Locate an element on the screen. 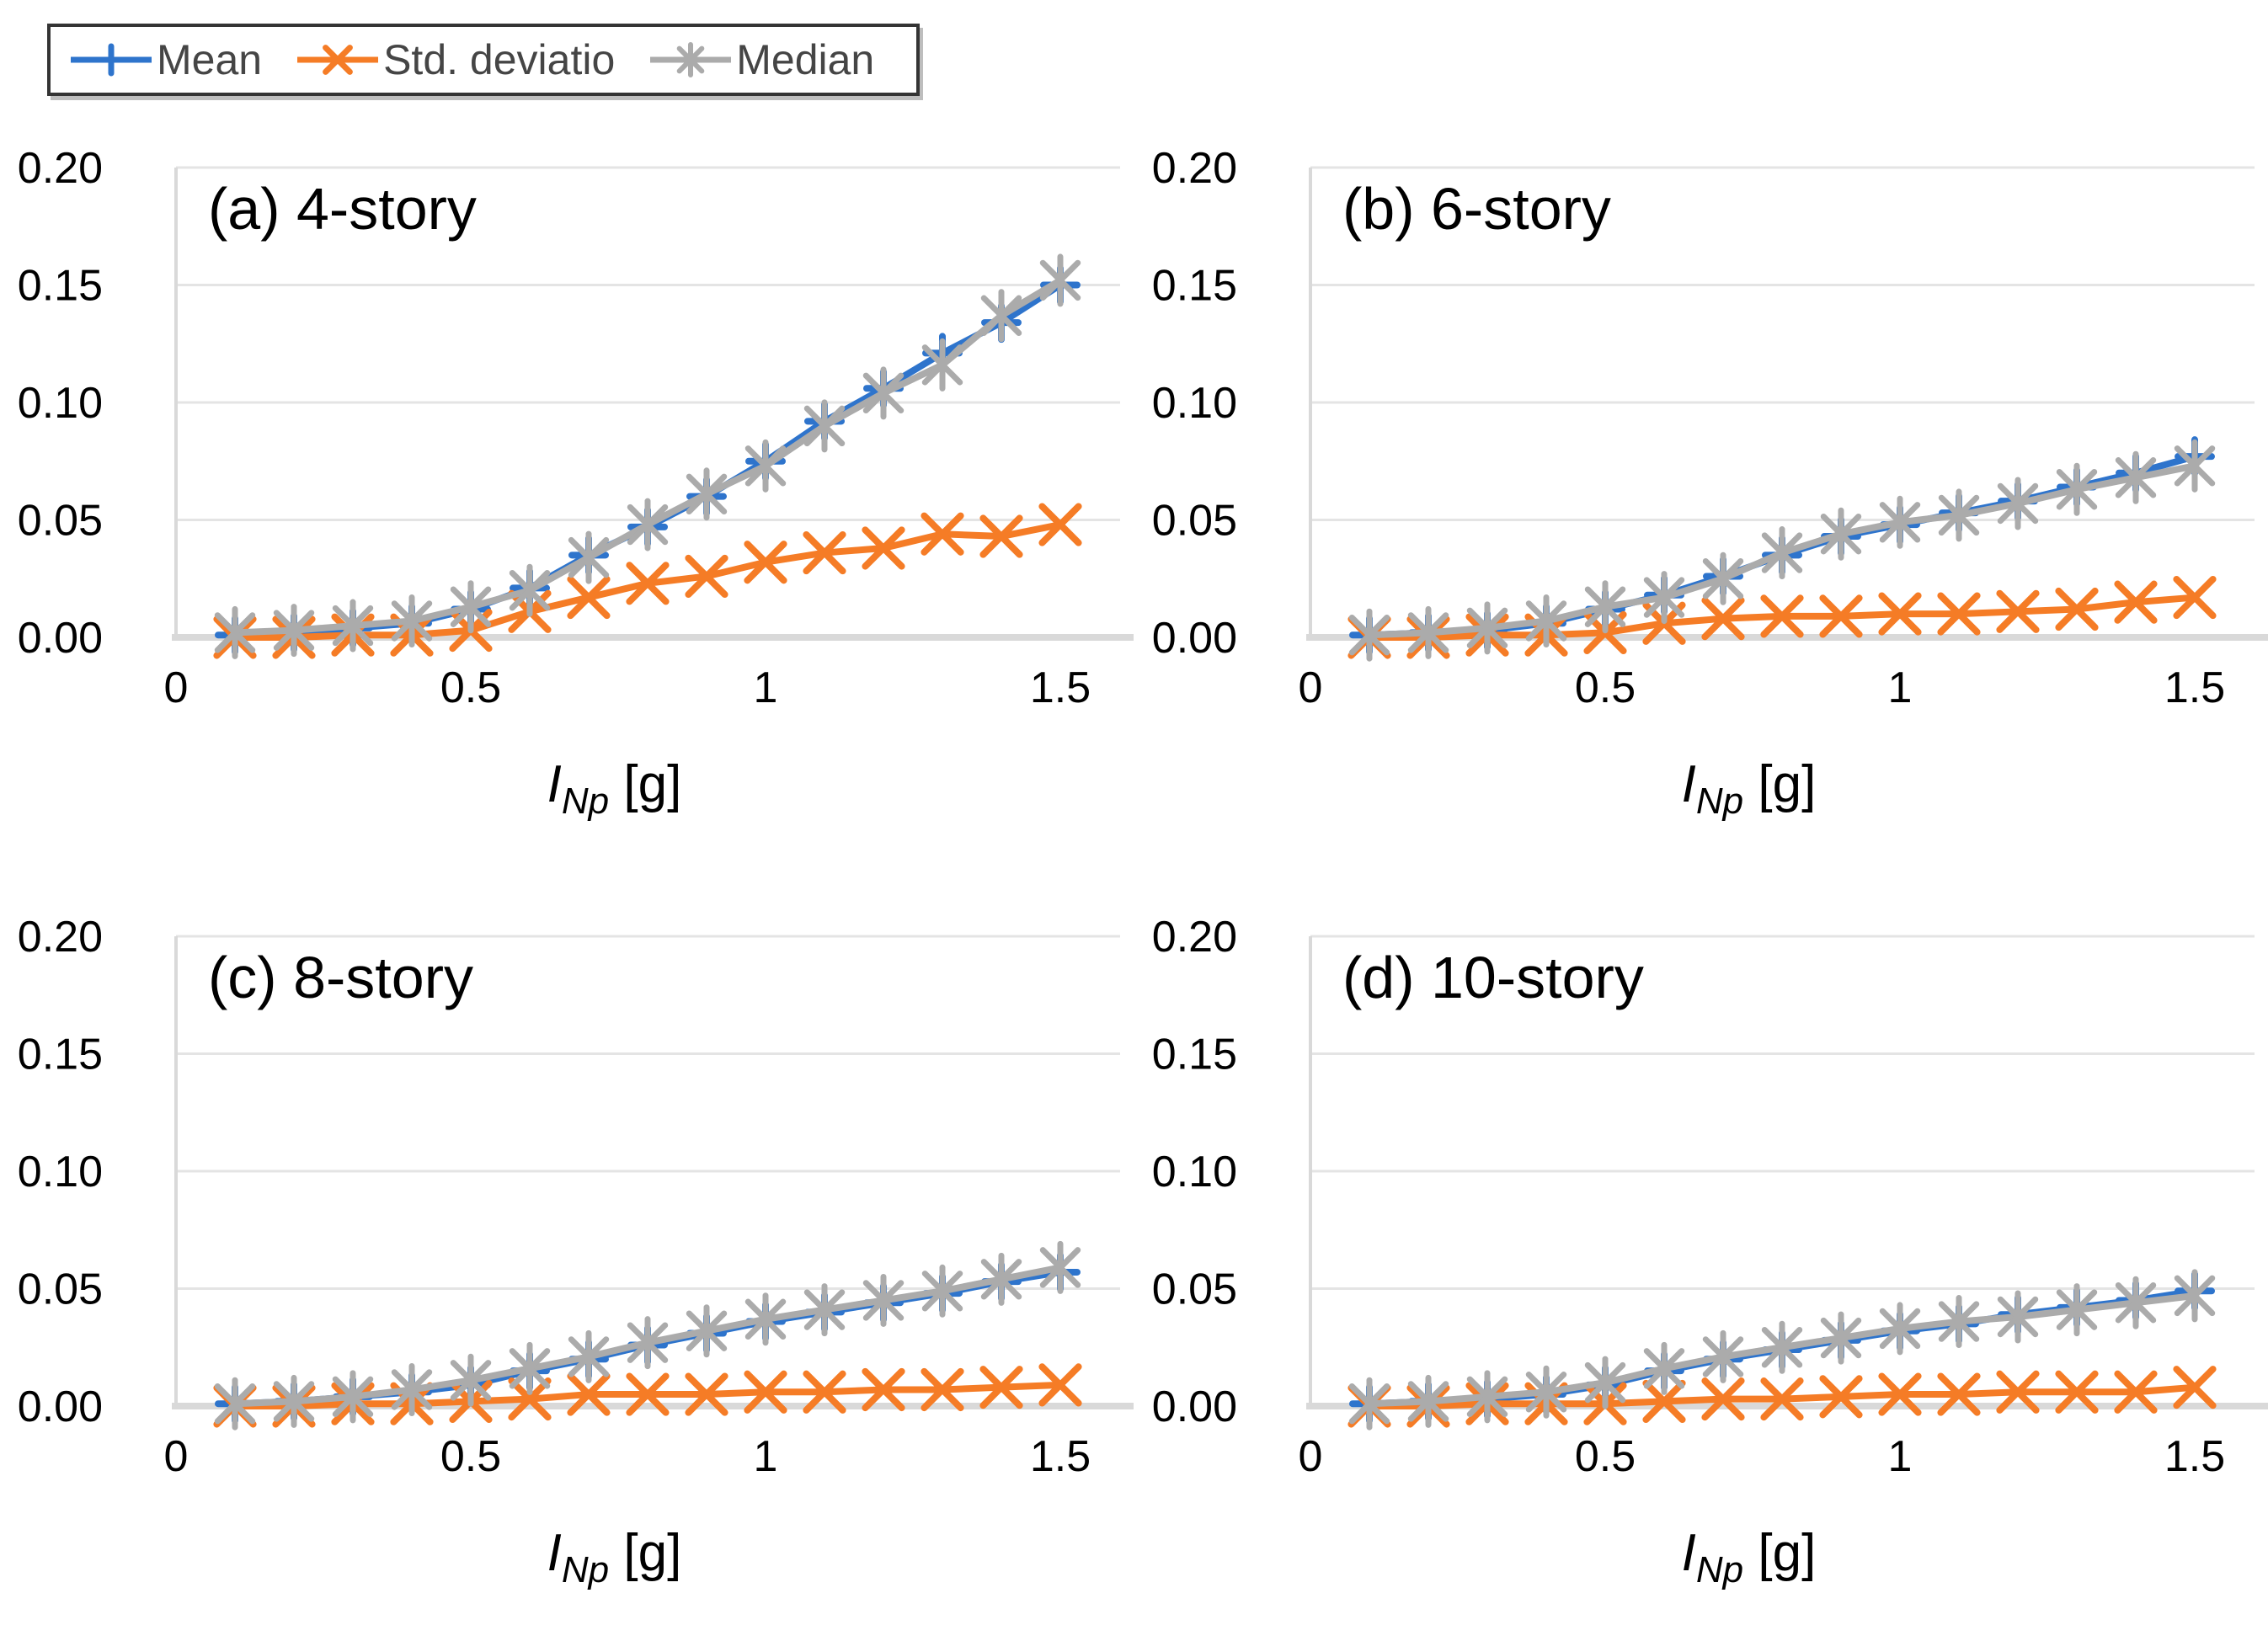 The width and height of the screenshot is (2268, 1625). legend-item-mean: Mean is located at coordinates (169, 59).